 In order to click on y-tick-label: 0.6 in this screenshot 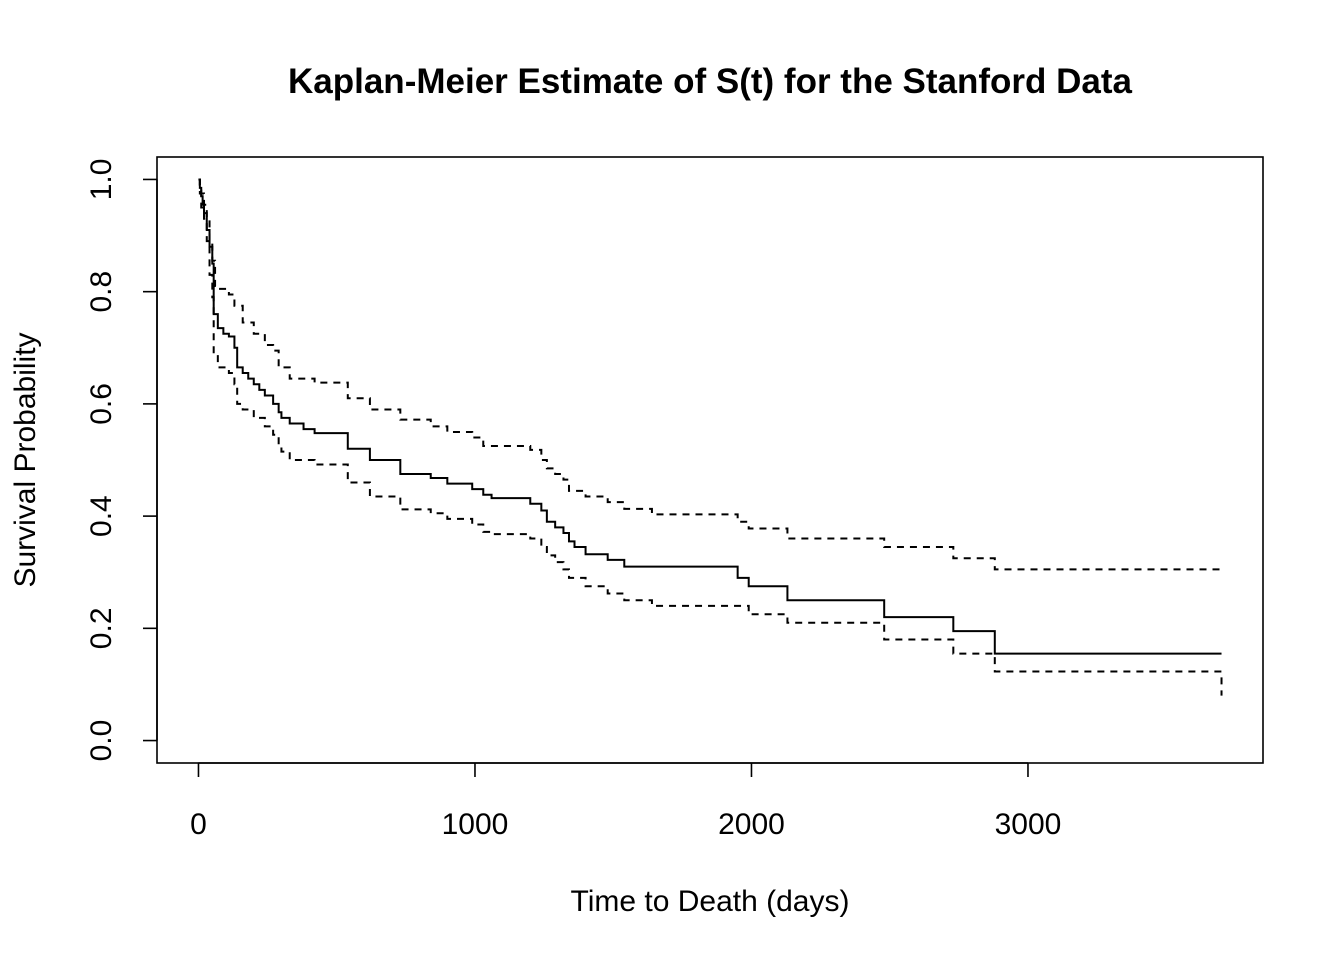, I will do `click(101, 404)`.